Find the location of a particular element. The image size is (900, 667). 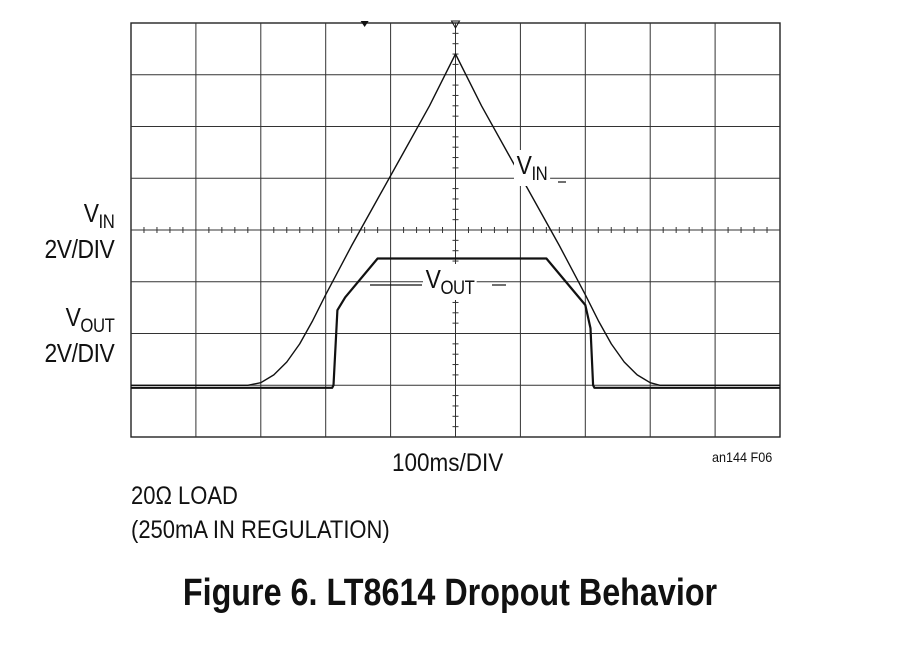

trigger-position-marker is located at coordinates (364, 24).